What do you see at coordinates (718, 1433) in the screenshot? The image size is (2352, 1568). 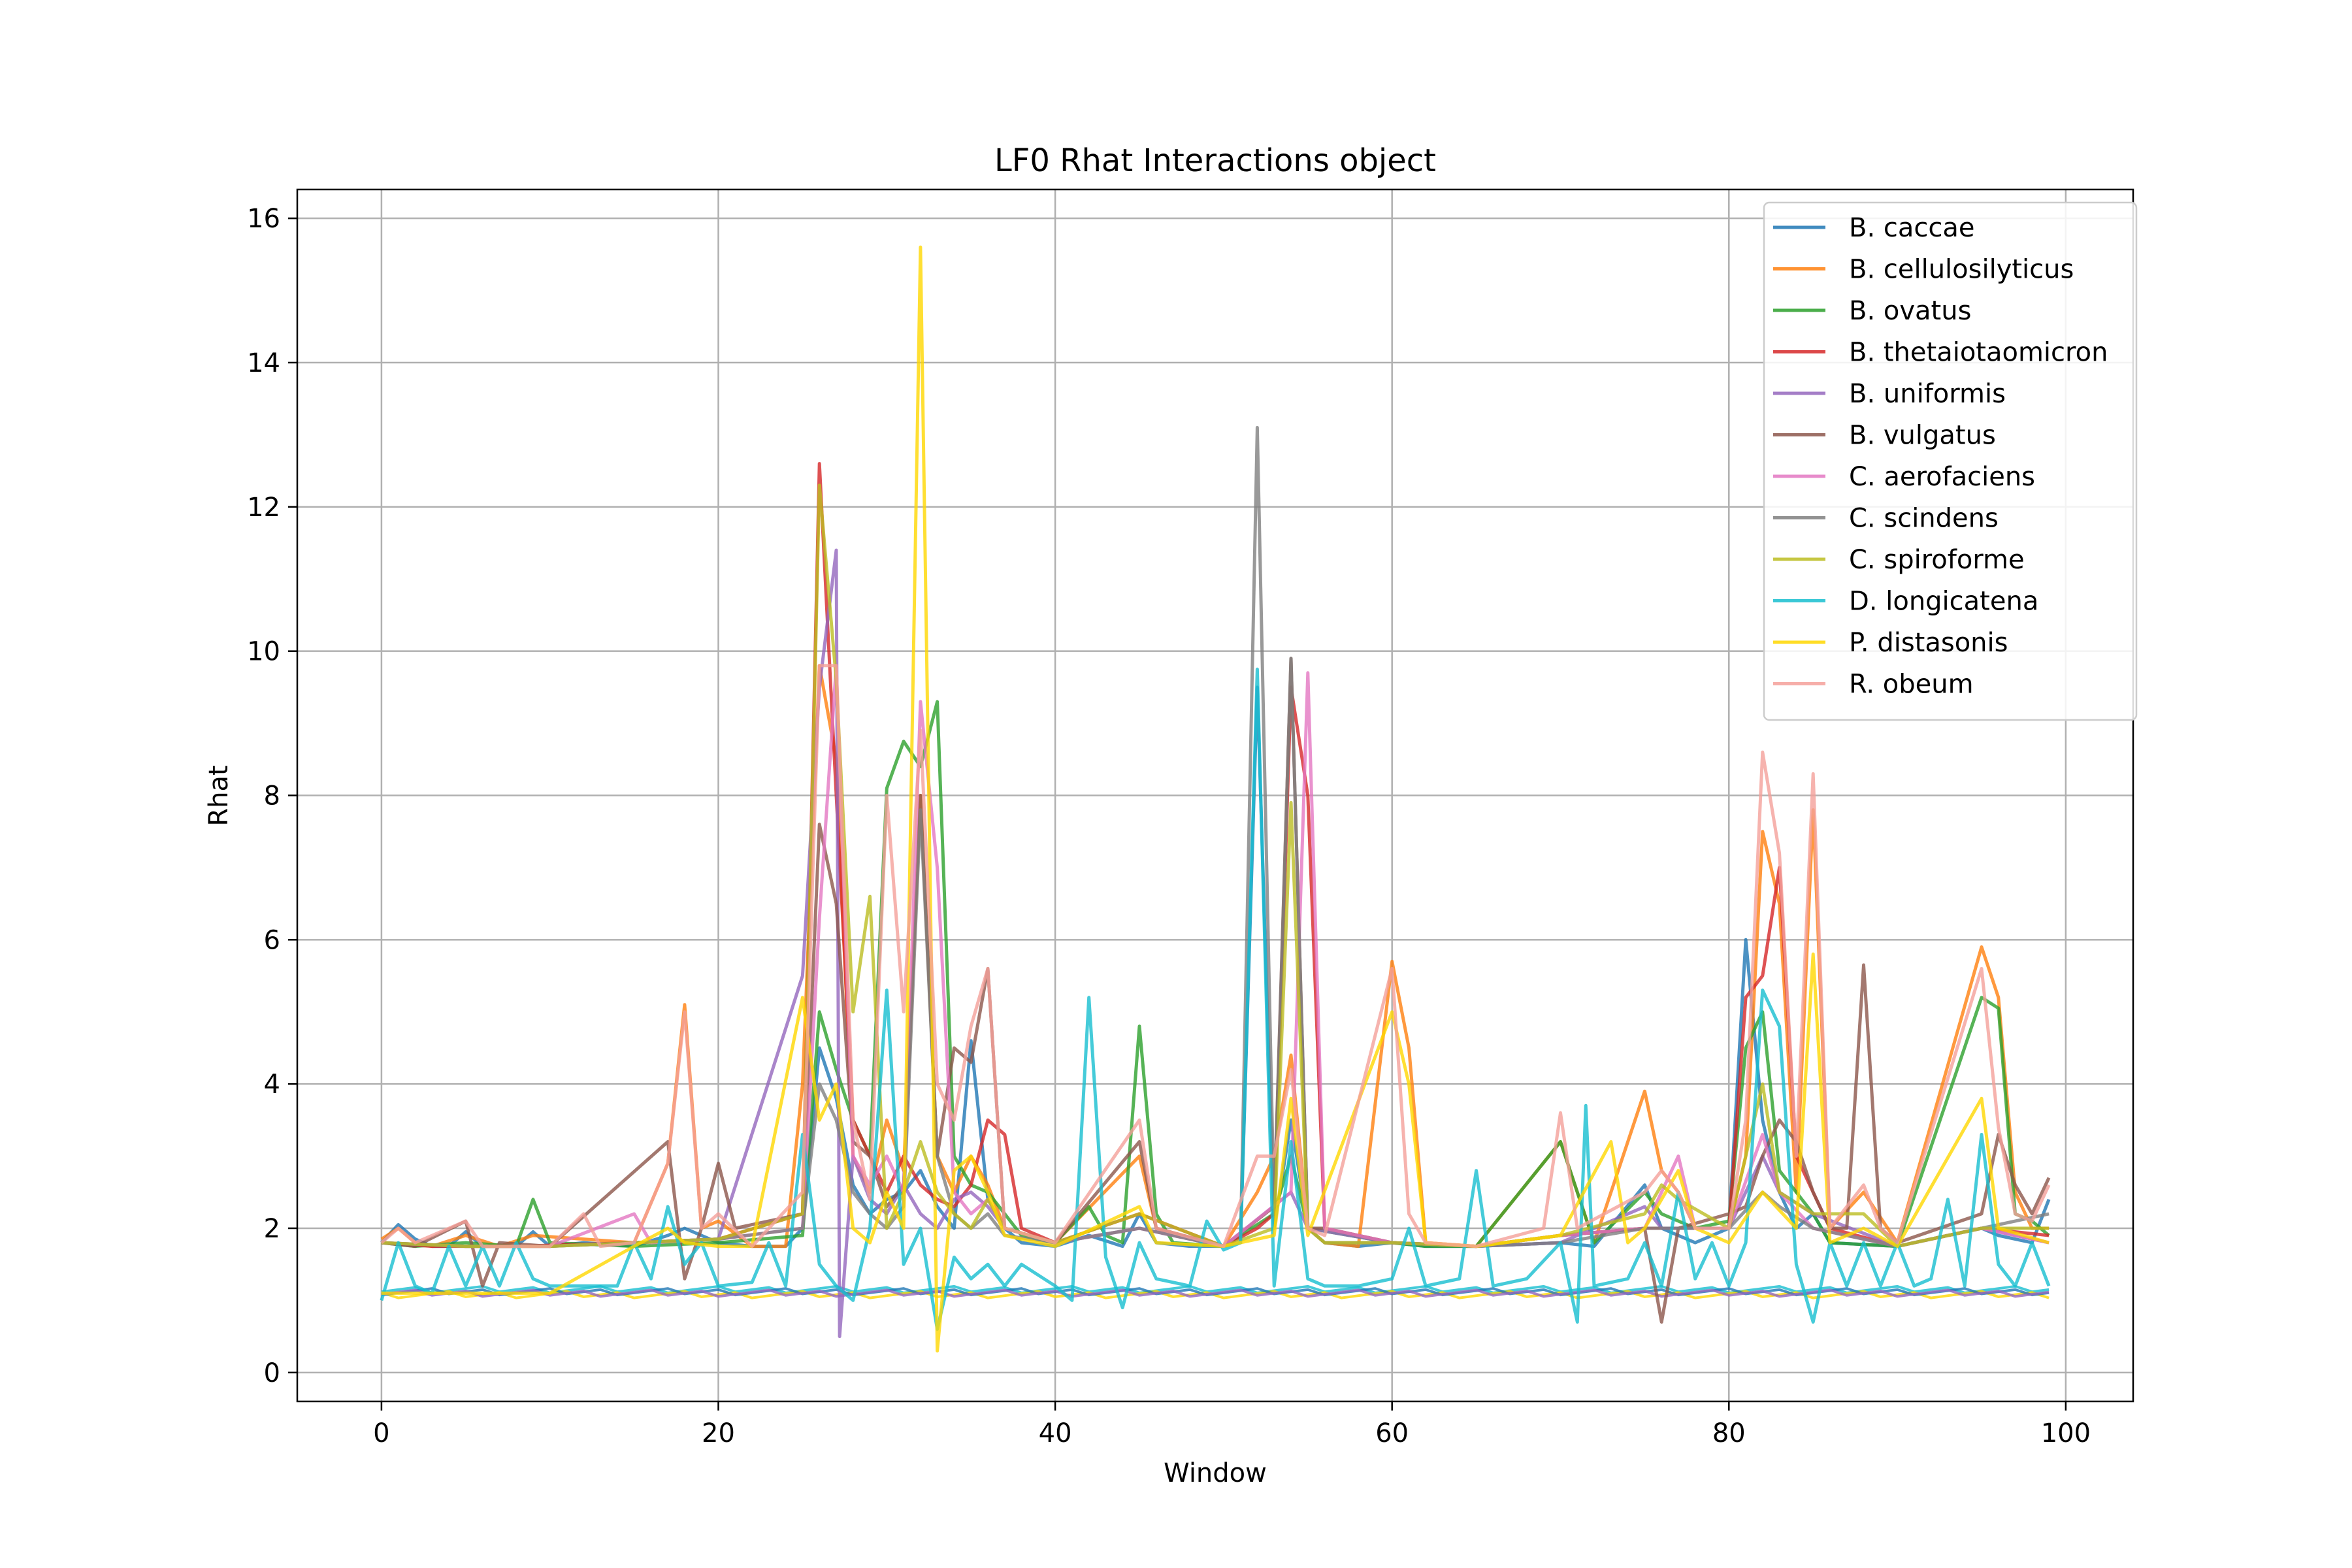 I see `x-tick-label: 20` at bounding box center [718, 1433].